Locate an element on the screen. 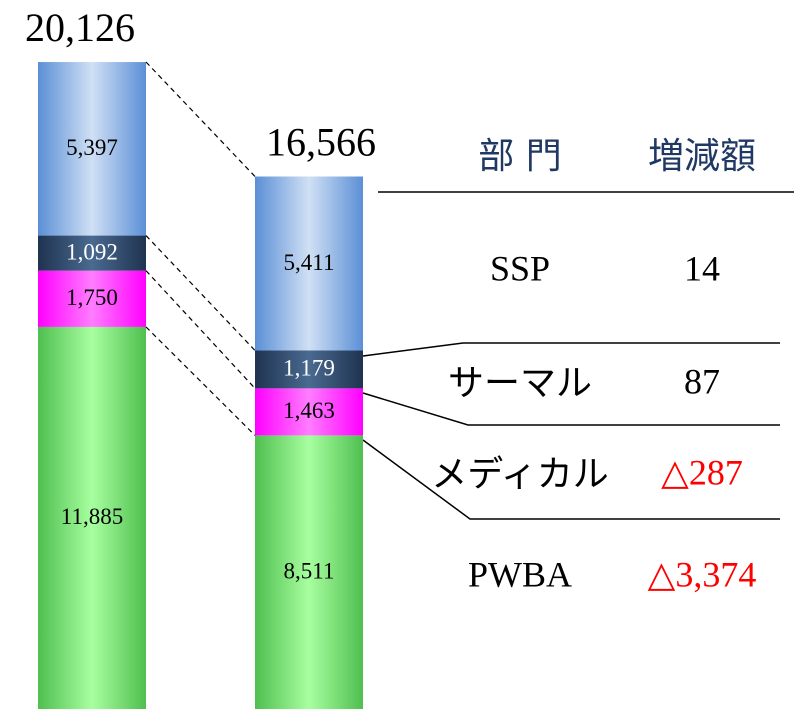  segment-label: 1,179 is located at coordinates (309, 368).